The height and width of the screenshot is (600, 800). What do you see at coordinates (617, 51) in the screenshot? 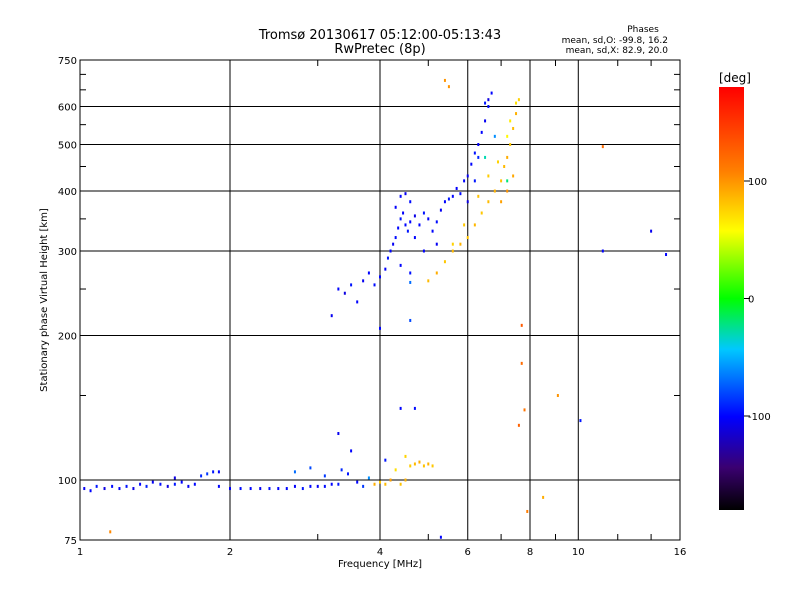
I see `phase-legend-line2: mean, sd,X: 82.9, 20.0` at bounding box center [617, 51].